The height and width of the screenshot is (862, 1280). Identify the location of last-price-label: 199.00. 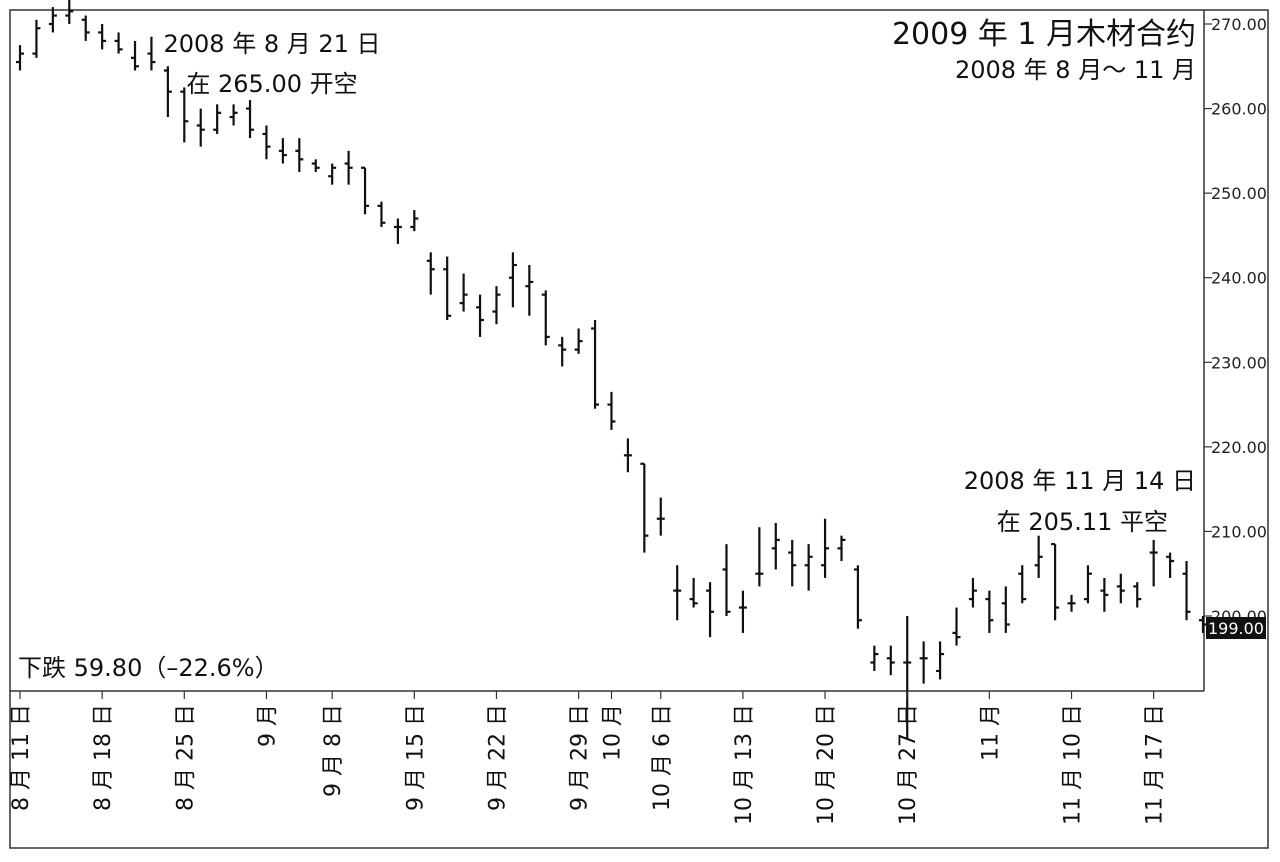
(1236, 628).